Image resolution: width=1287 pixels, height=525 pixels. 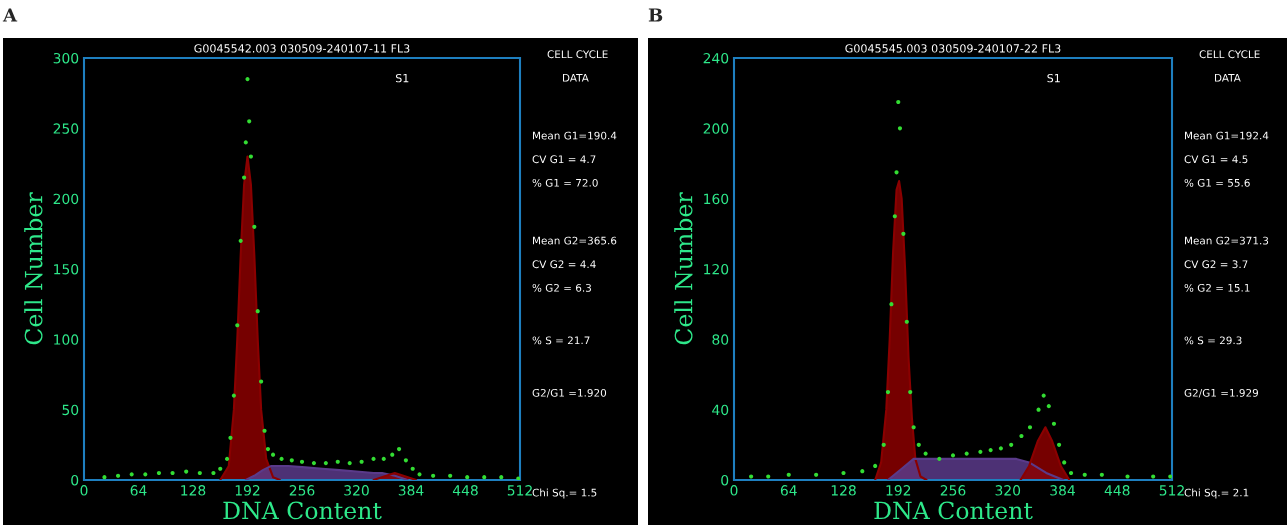 I want to click on y-tick-label: 150, so click(x=66, y=269).